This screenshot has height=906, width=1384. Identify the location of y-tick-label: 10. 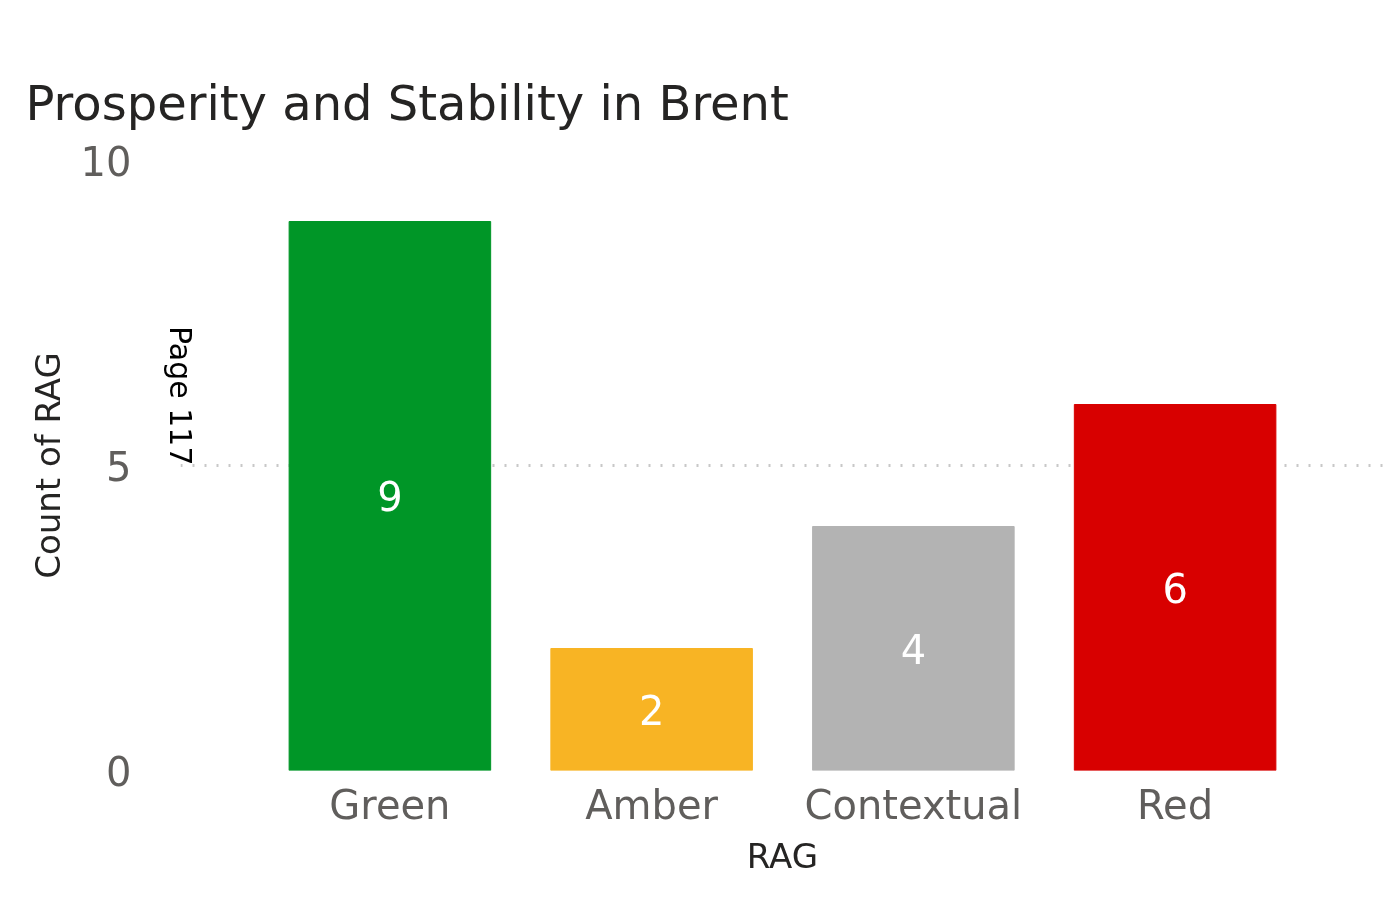
(106, 161).